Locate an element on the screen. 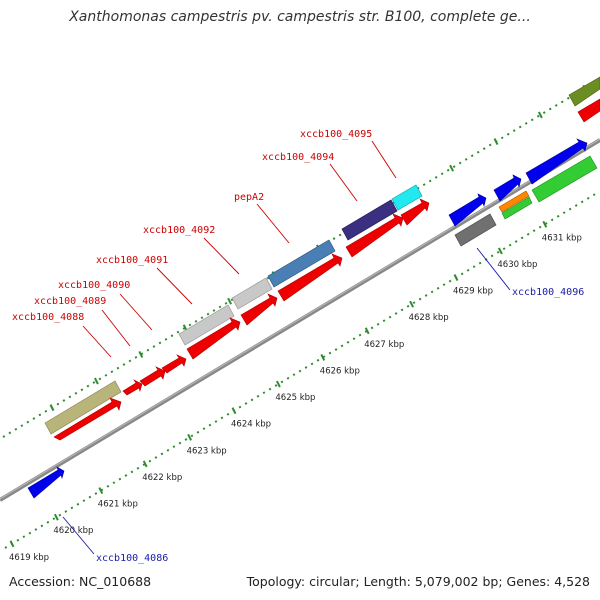  kbp-tick-label: 4630 kbp is located at coordinates (517, 265).